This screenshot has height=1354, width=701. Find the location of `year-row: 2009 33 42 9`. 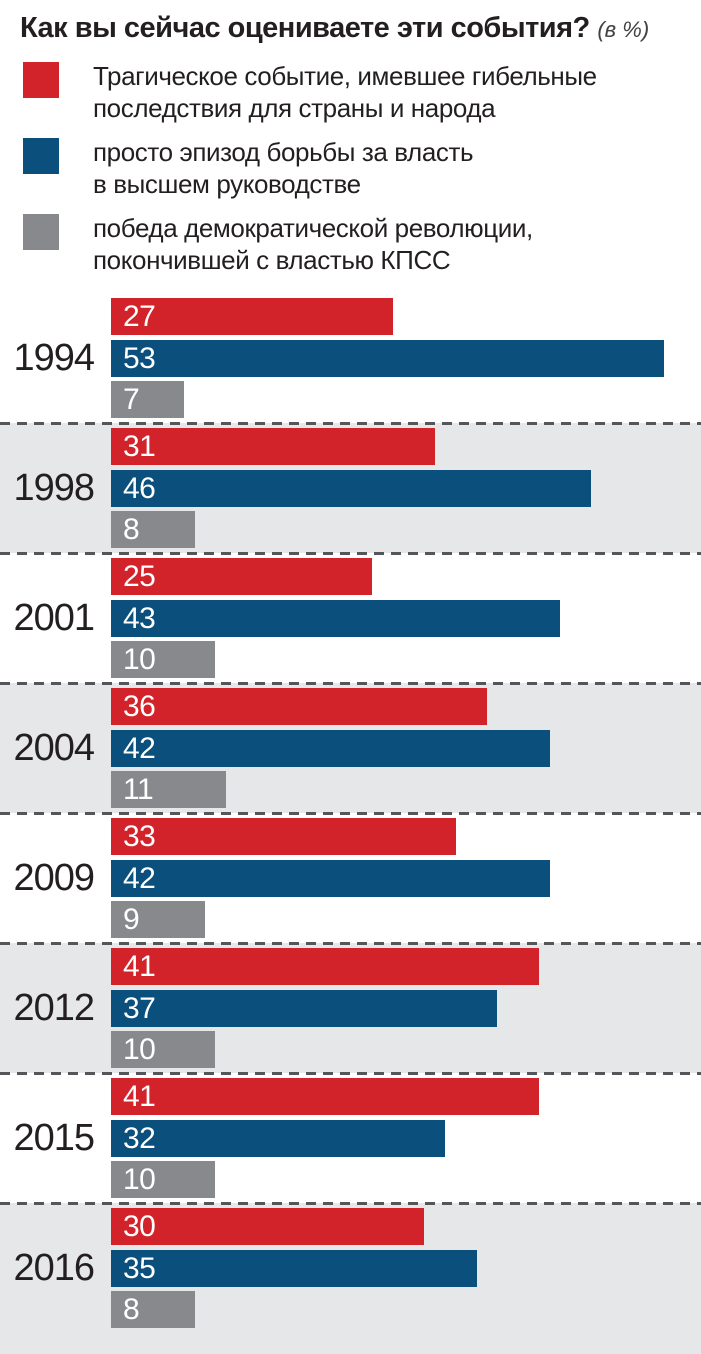

year-row: 2009 33 42 9 is located at coordinates (350, 877).